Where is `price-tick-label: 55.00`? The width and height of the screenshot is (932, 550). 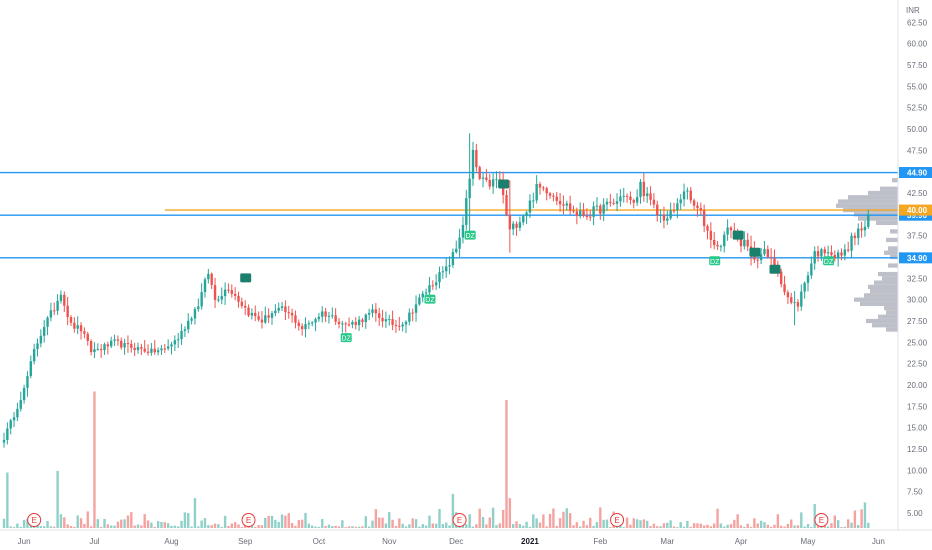
price-tick-label: 55.00 is located at coordinates (917, 86).